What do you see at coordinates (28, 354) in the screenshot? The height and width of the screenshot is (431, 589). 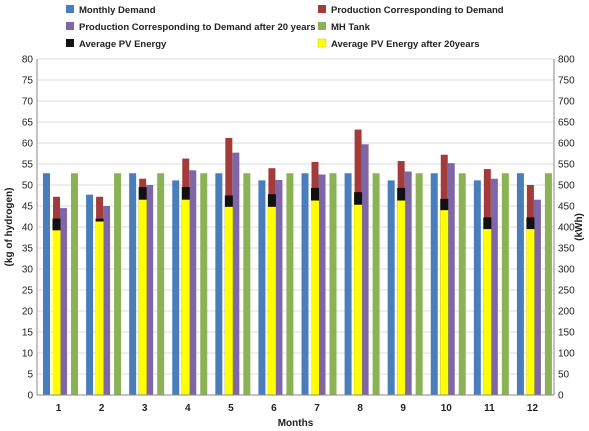 I see `y-tick-label-left: 10` at bounding box center [28, 354].